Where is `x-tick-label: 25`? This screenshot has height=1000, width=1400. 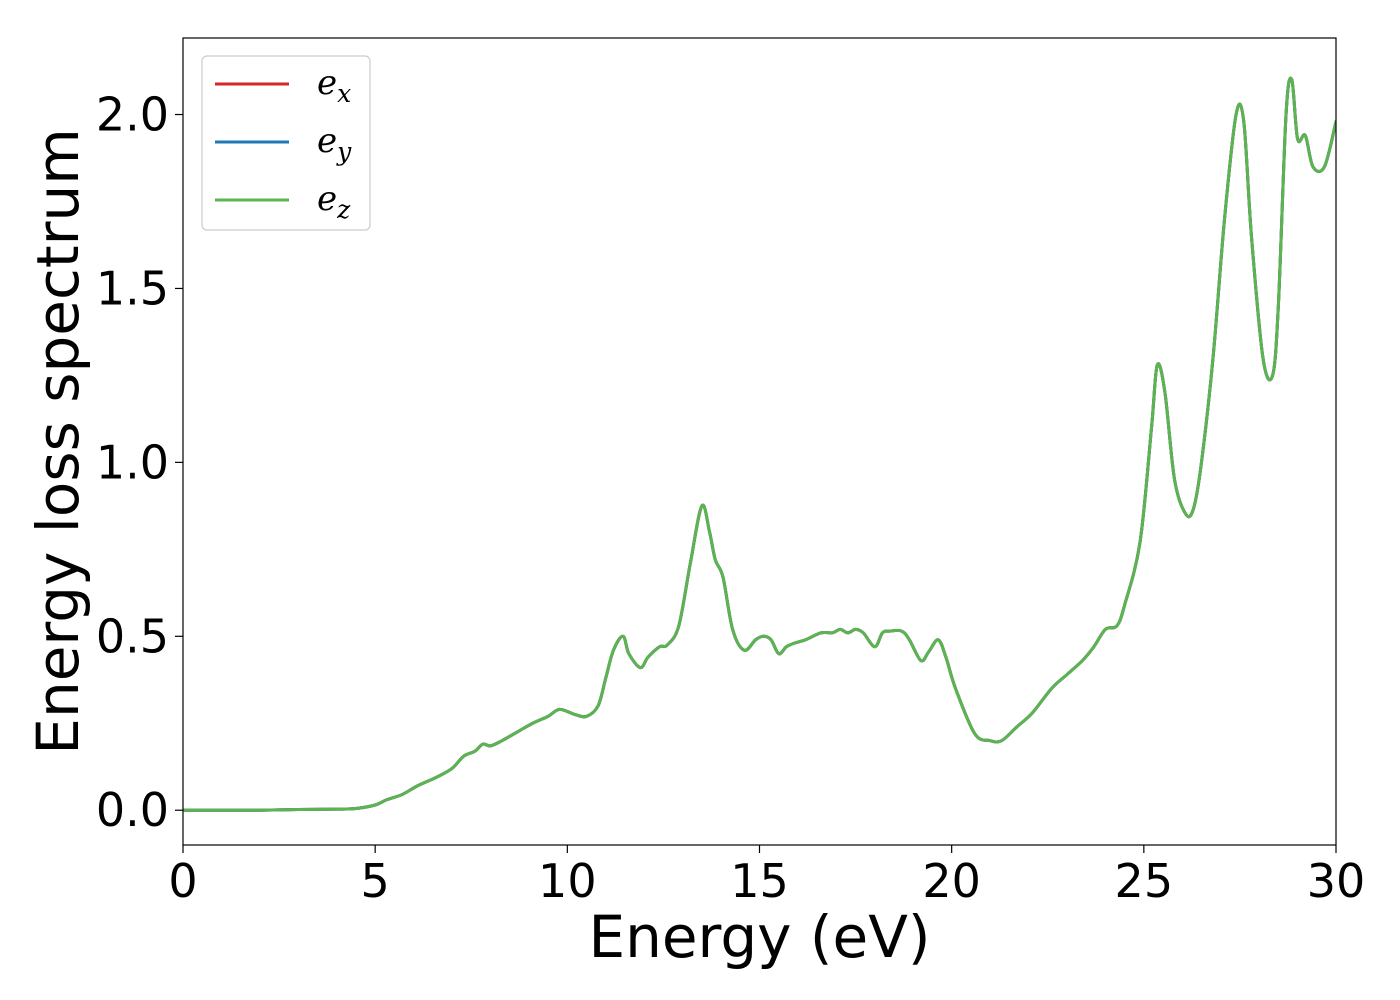 x-tick-label: 25 is located at coordinates (1144, 881).